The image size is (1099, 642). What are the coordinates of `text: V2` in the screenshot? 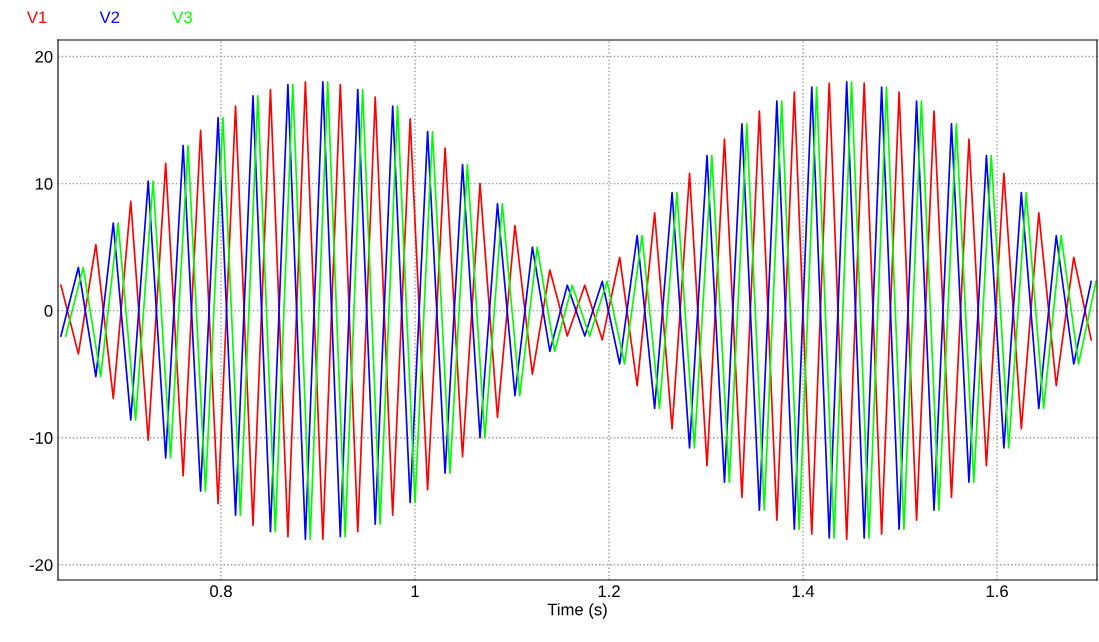 It's located at (109, 17).